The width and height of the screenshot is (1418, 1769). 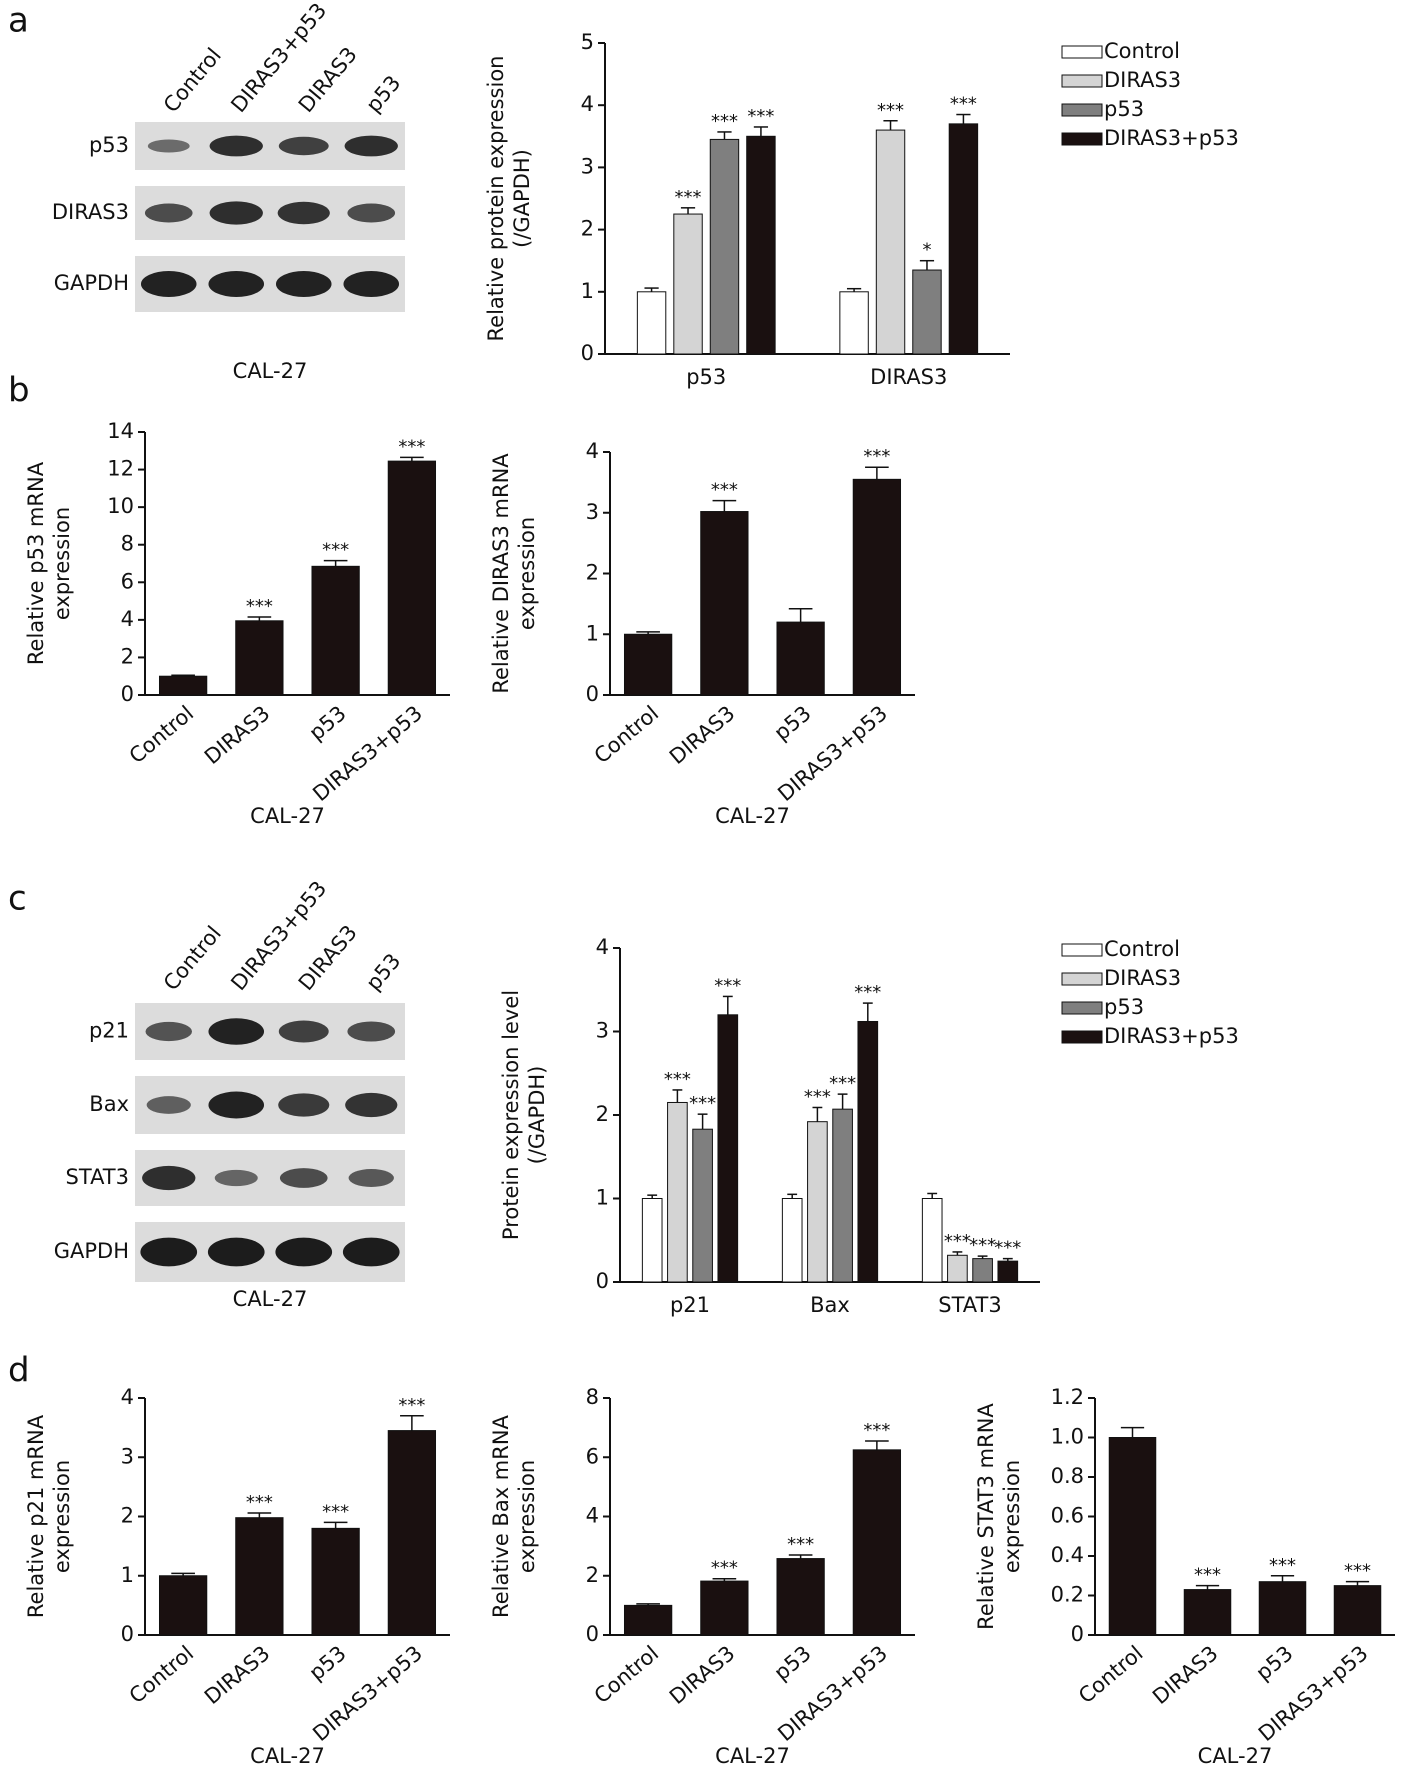 I want to click on y-tick-label: 0.2, so click(x=1067, y=1595).